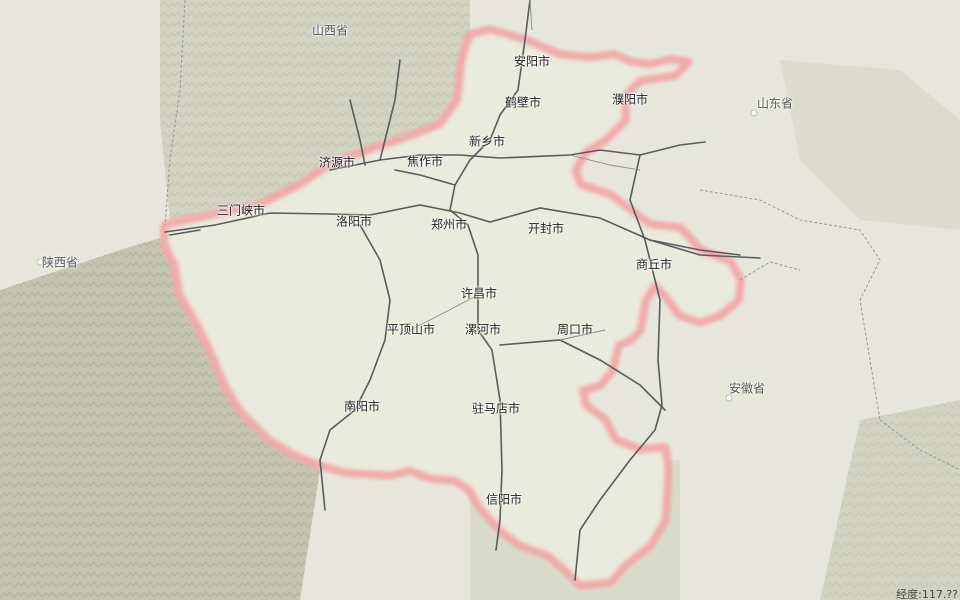 The width and height of the screenshot is (960, 600). What do you see at coordinates (525, 170) in the screenshot?
I see `secondary-roads` at bounding box center [525, 170].